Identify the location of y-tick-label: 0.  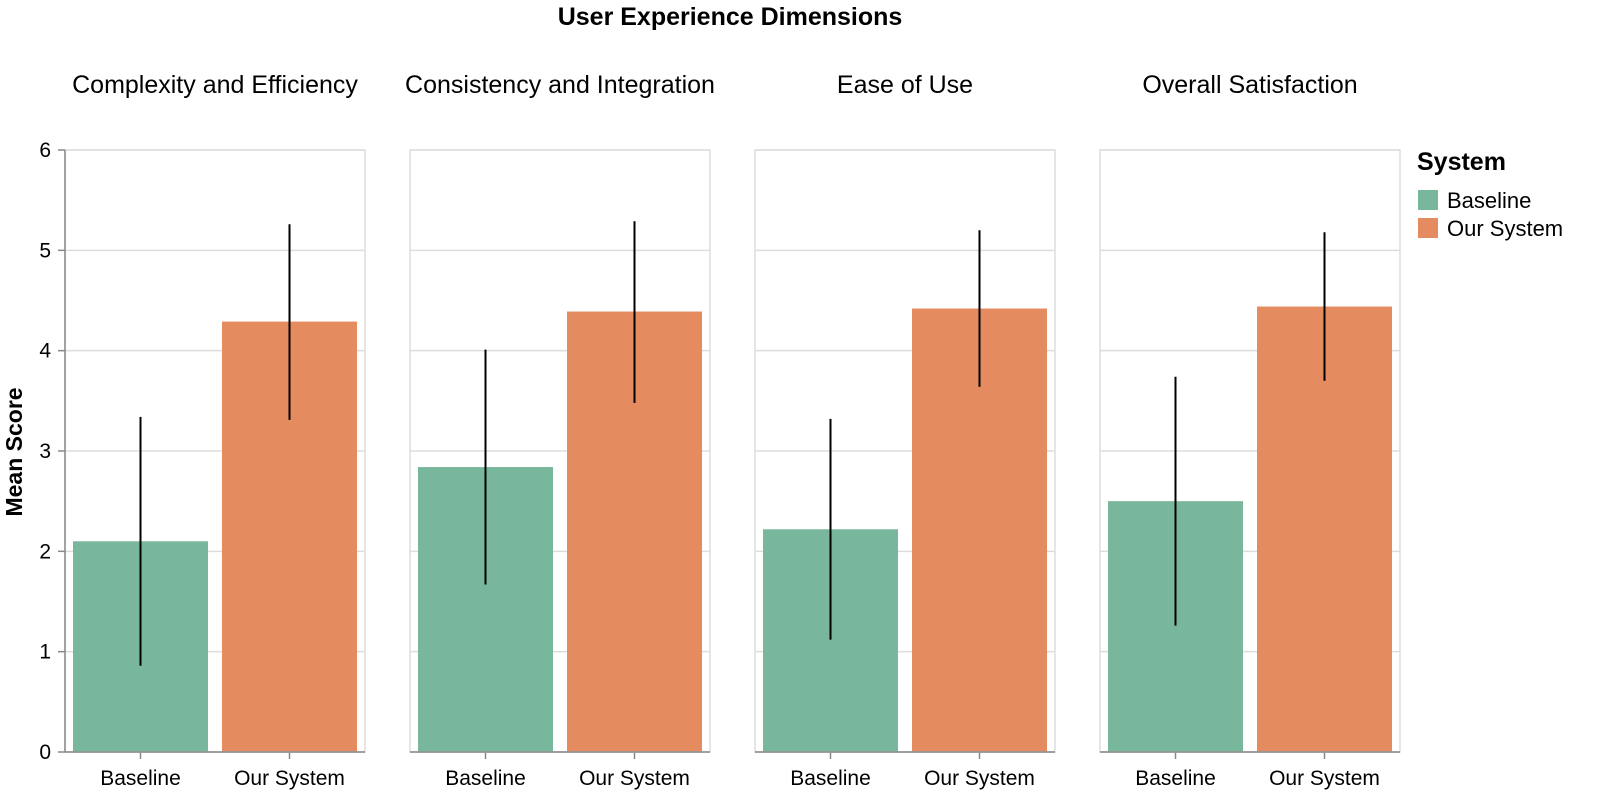
(45, 752).